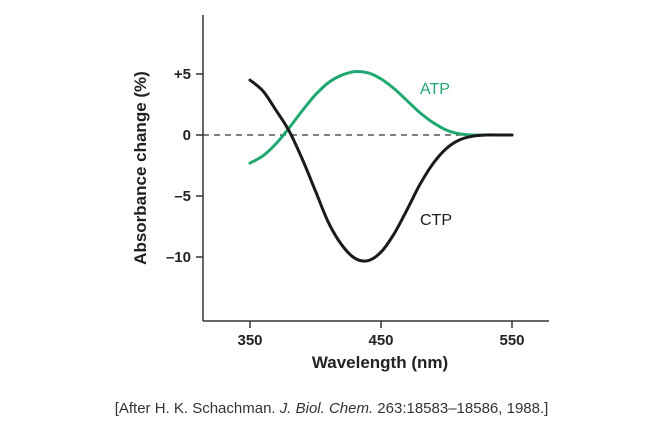 The image size is (663, 439). I want to click on citation-journal: J. Biol. Chem., so click(326, 408).